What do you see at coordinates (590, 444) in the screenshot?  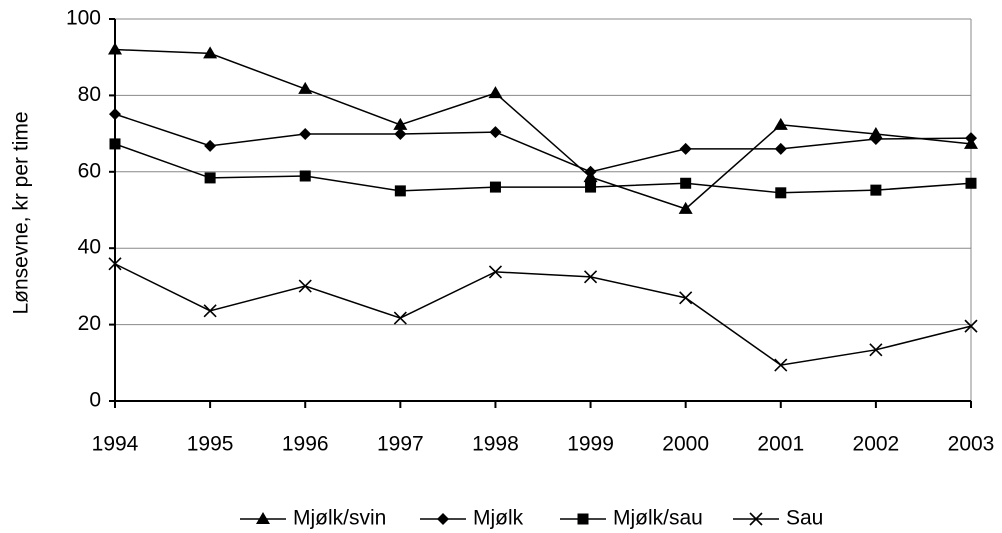 I see `x-tick-label: 1999` at bounding box center [590, 444].